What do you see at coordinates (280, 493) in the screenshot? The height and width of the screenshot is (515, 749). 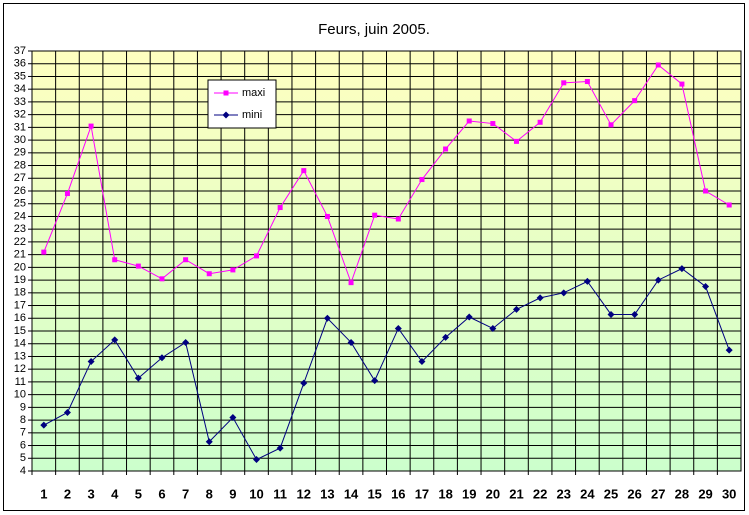 I see `x-tick-label: 11` at bounding box center [280, 493].